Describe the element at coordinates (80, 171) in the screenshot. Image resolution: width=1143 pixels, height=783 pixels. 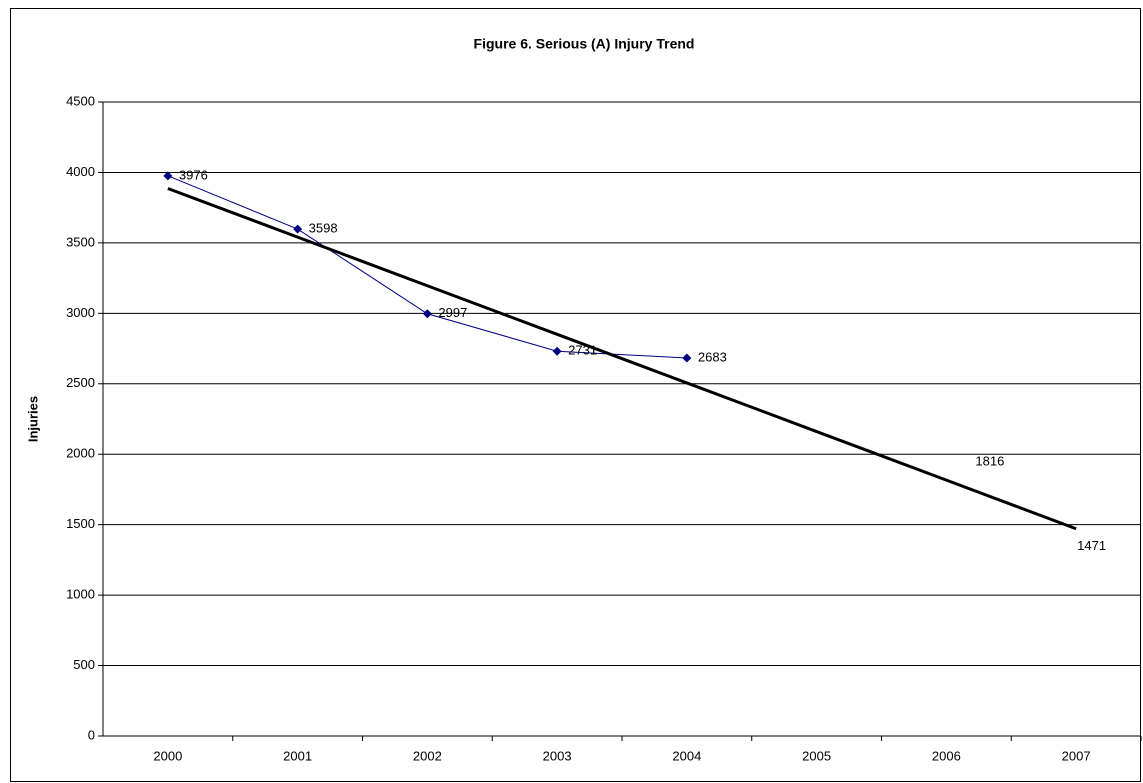
I see `y-tick-label: 4000` at that location.